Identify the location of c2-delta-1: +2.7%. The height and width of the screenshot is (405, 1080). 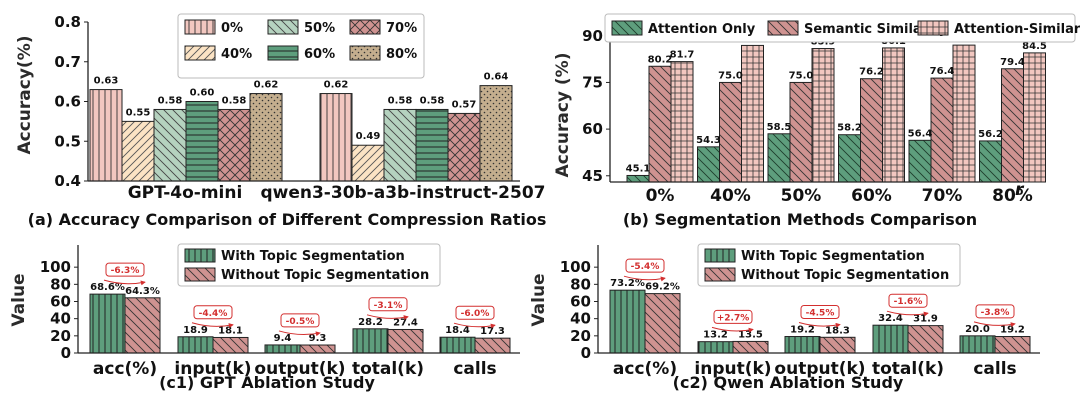
(733, 318).